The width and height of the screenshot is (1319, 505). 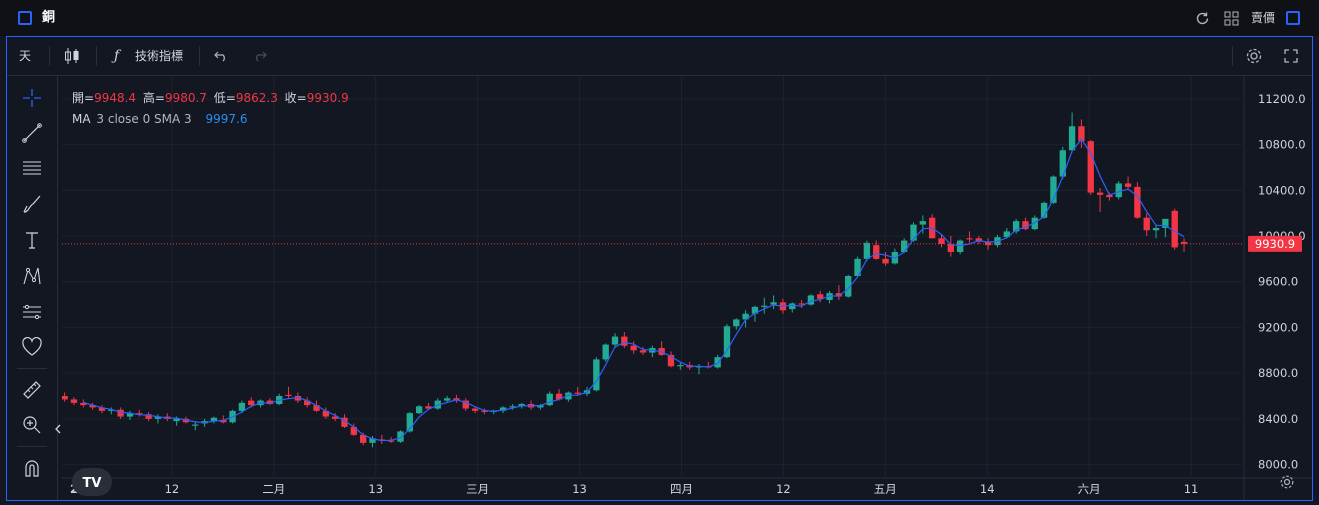 I want to click on x-tick-label: 二月, so click(x=273, y=489).